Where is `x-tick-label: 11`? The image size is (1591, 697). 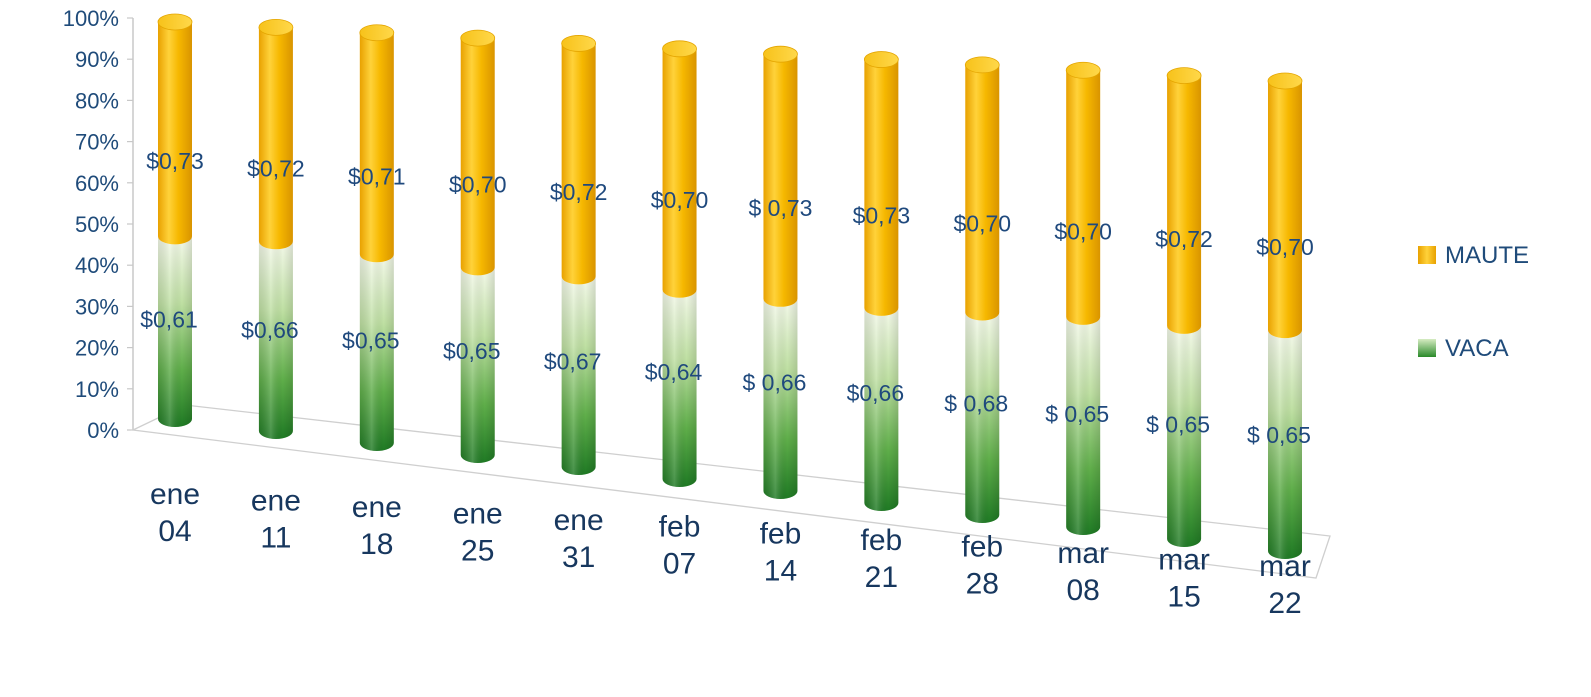
x-tick-label: 11 is located at coordinates (275, 538).